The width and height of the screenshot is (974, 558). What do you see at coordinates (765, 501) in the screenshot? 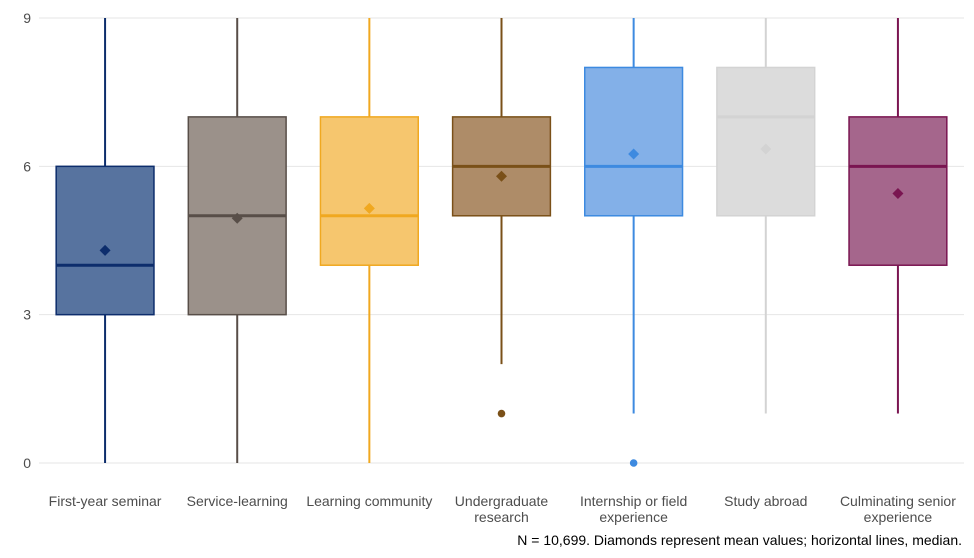
I see `x-category-label: Study abroad` at bounding box center [765, 501].